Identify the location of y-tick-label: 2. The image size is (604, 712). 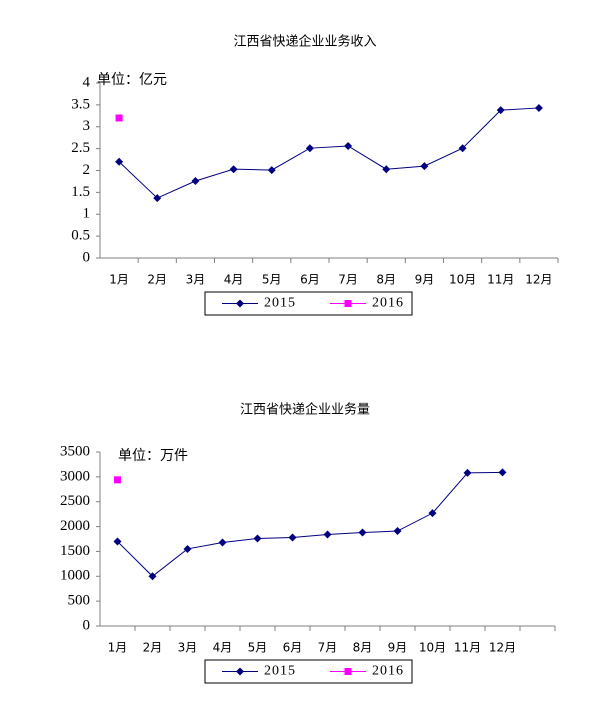
(87, 170).